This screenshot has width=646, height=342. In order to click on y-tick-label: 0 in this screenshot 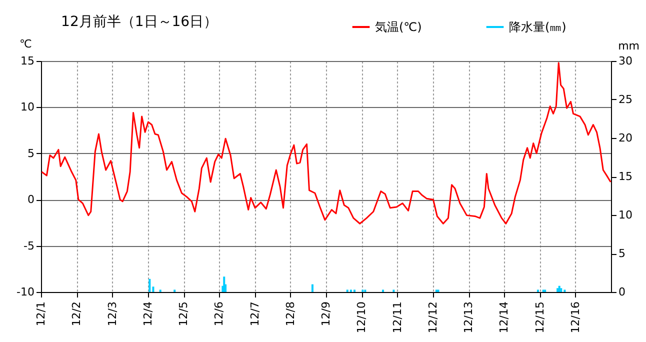, I will do `click(31, 199)`.